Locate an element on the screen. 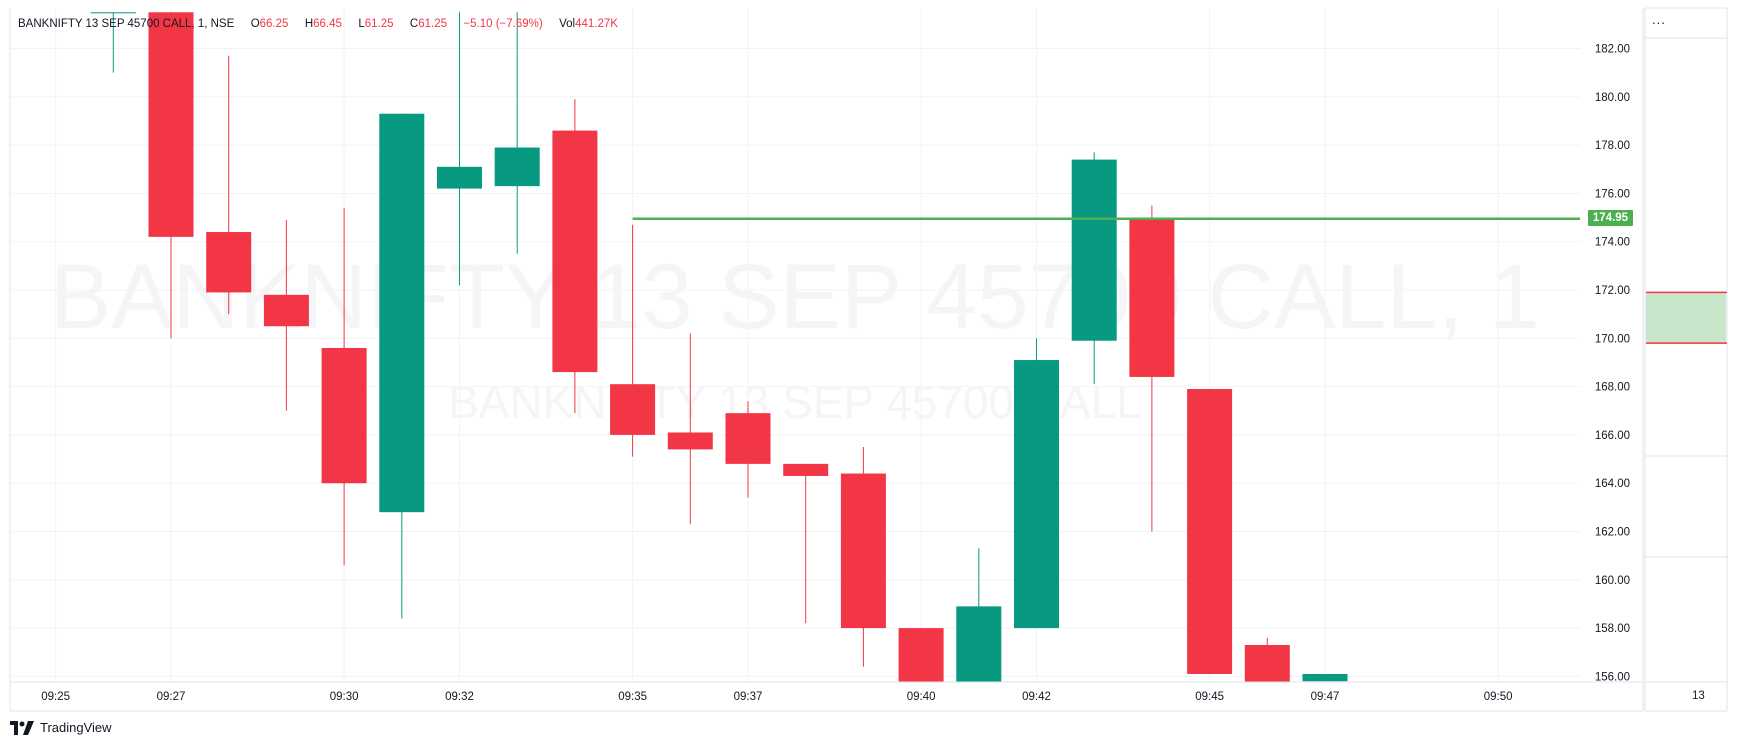 The image size is (1737, 746). close-value: 61.25 is located at coordinates (433, 24).